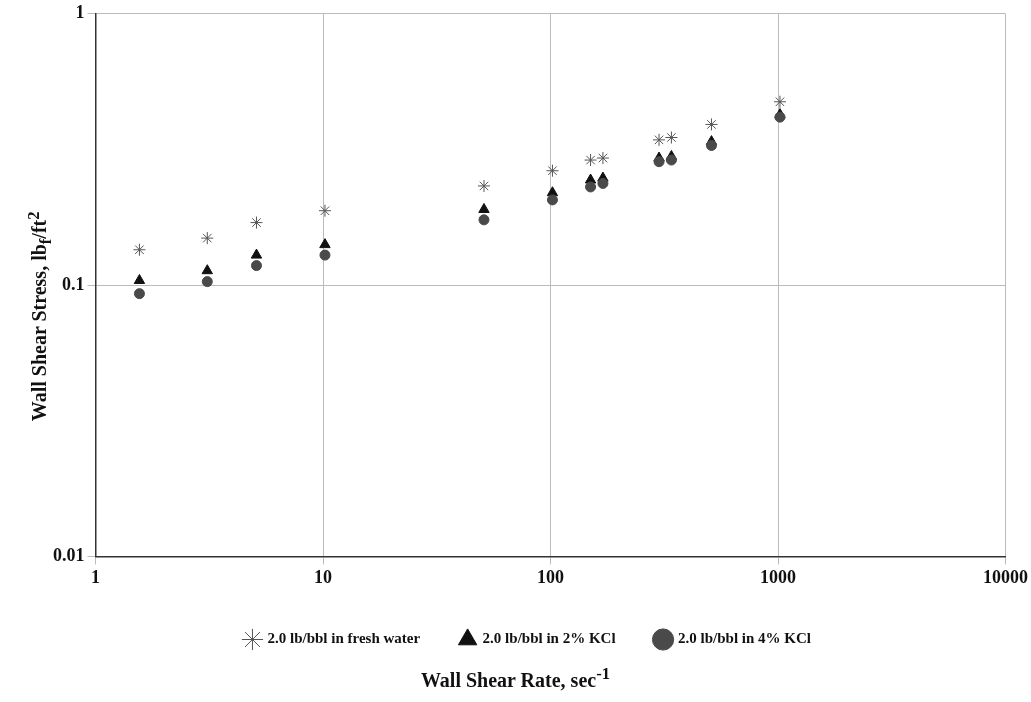  Describe the element at coordinates (745, 638) in the screenshot. I see `legend-label: 2.0 lb/bbl in 4% KCl` at that location.